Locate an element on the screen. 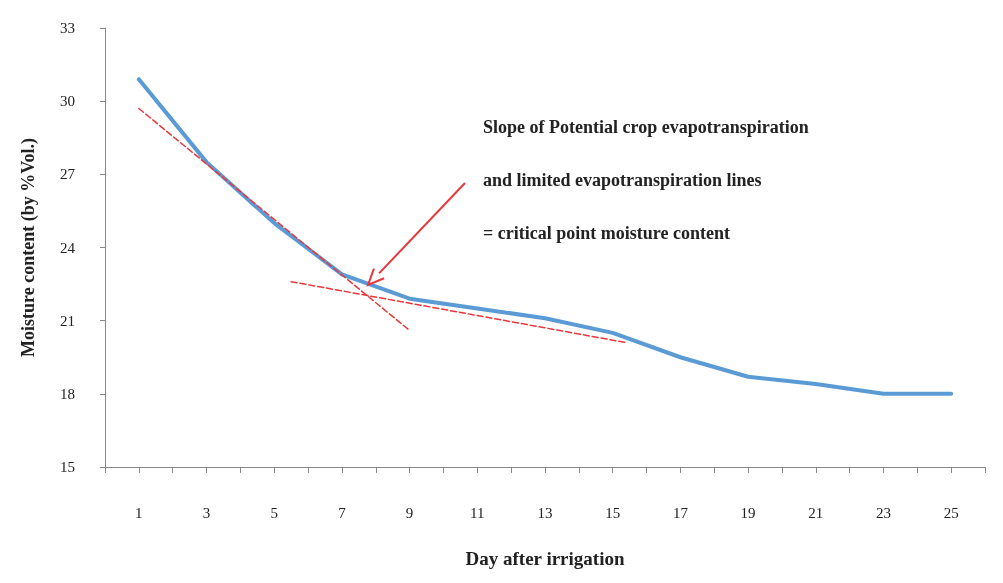  x-tick-label: 23 is located at coordinates (883, 512).